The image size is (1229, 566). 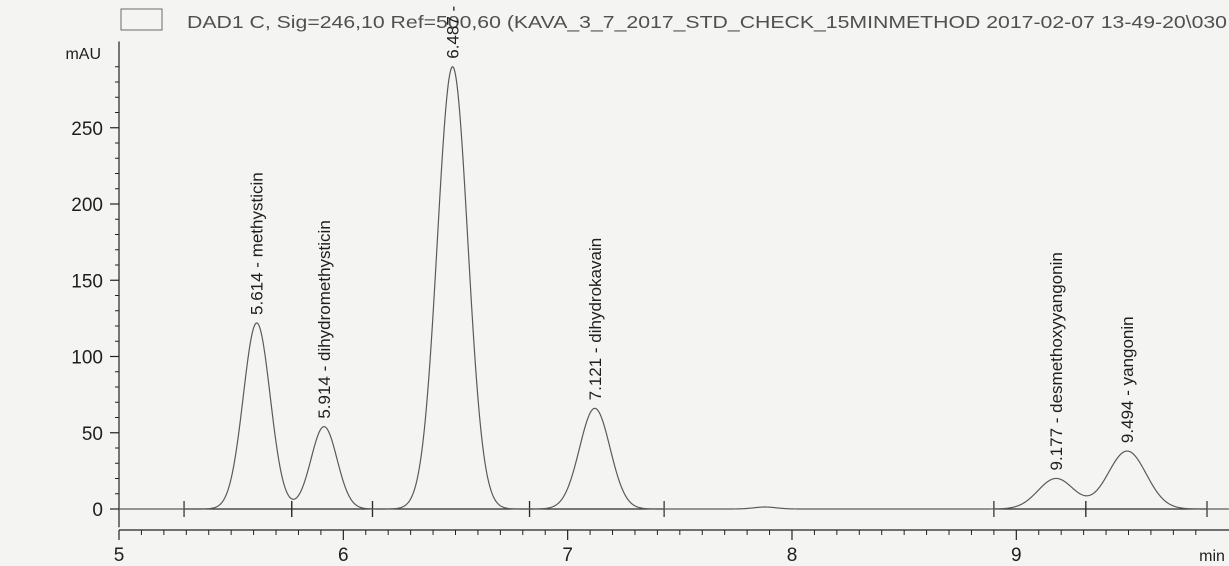 I want to click on y-tick-label: 100, so click(x=87, y=358).